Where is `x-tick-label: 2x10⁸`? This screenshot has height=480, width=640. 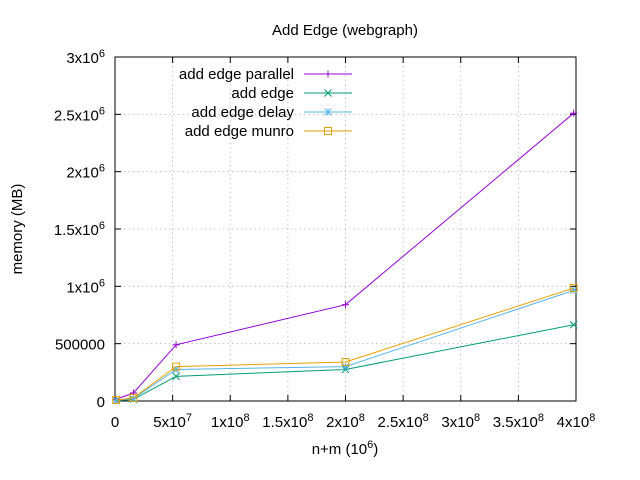 x-tick-label: 2x10⁸ is located at coordinates (345, 421).